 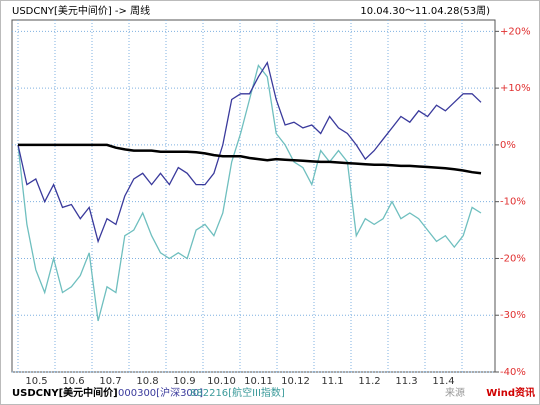 What do you see at coordinates (258, 381) in the screenshot?
I see `x-tick-label: 10.11` at bounding box center [258, 381].